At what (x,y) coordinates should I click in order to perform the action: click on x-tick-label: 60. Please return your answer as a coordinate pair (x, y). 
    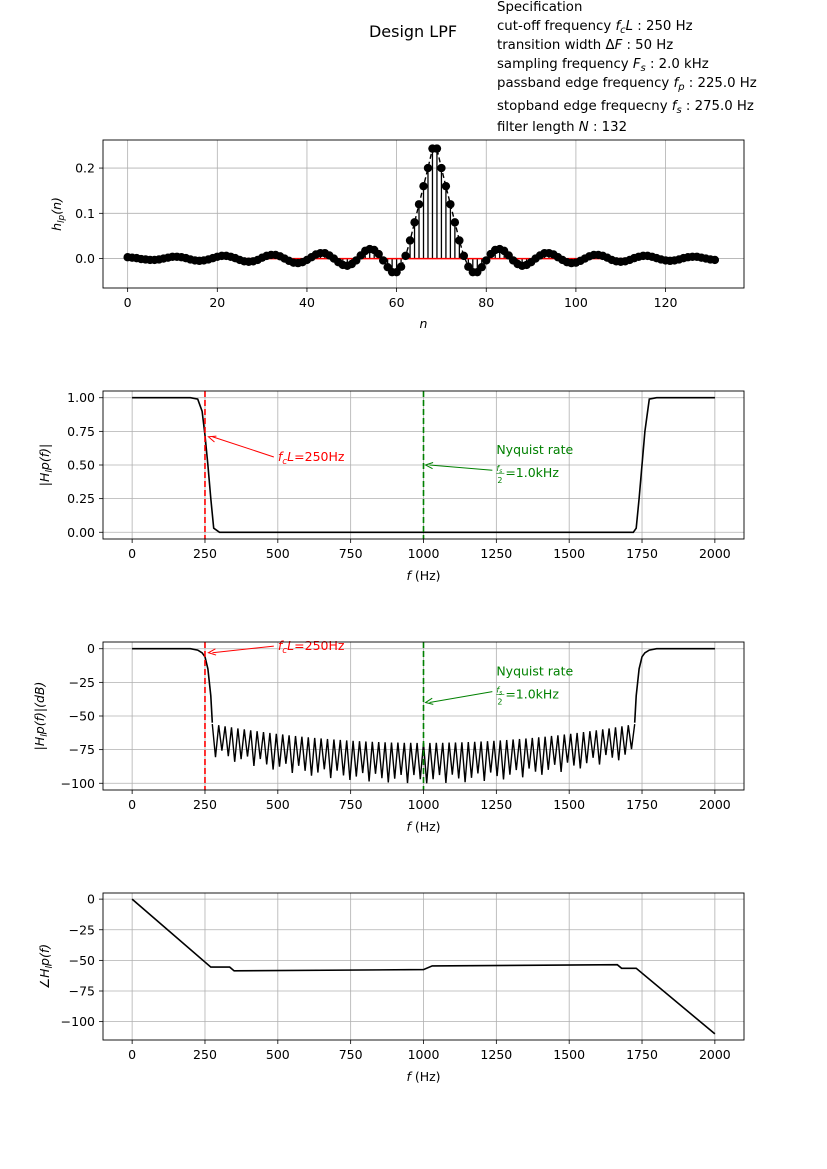
    Looking at the image, I should click on (397, 302).